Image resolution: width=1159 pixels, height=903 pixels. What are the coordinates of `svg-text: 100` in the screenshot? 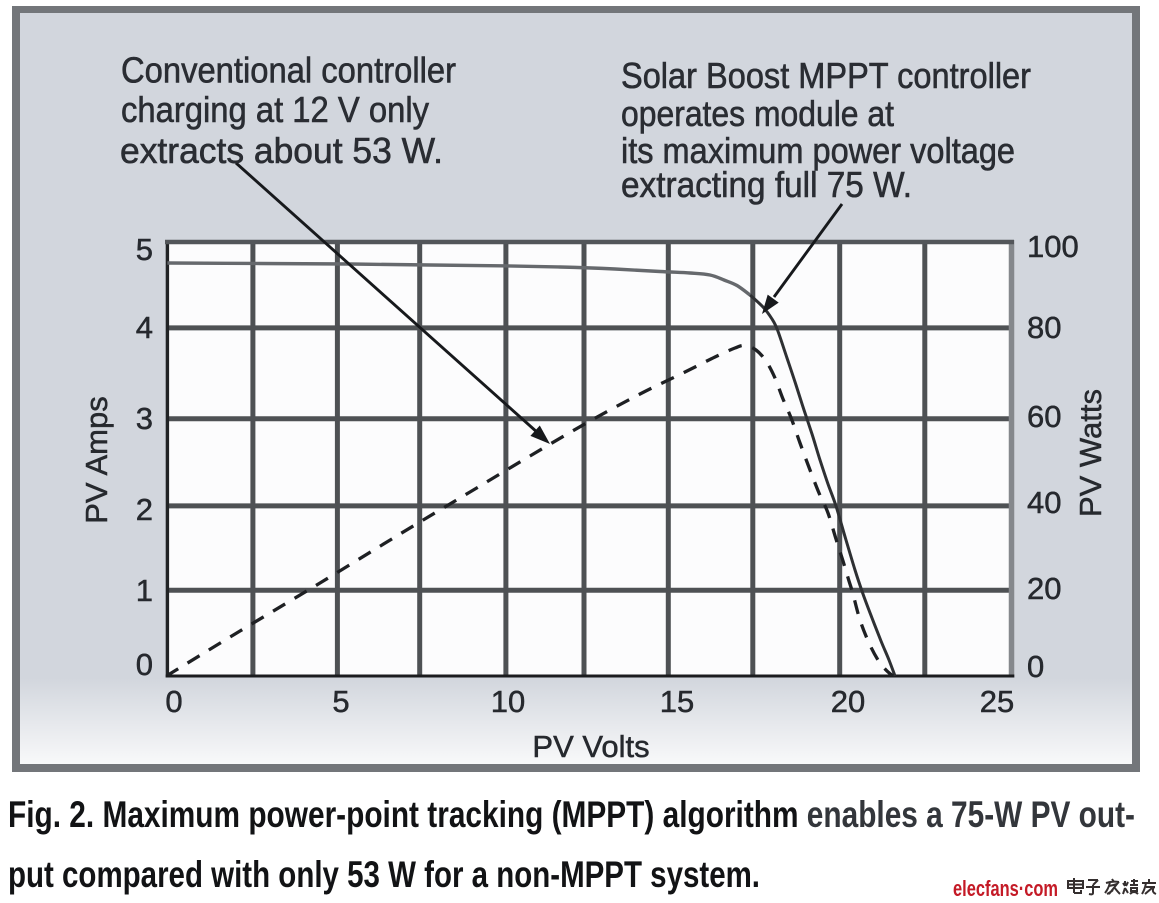 It's located at (1053, 246).